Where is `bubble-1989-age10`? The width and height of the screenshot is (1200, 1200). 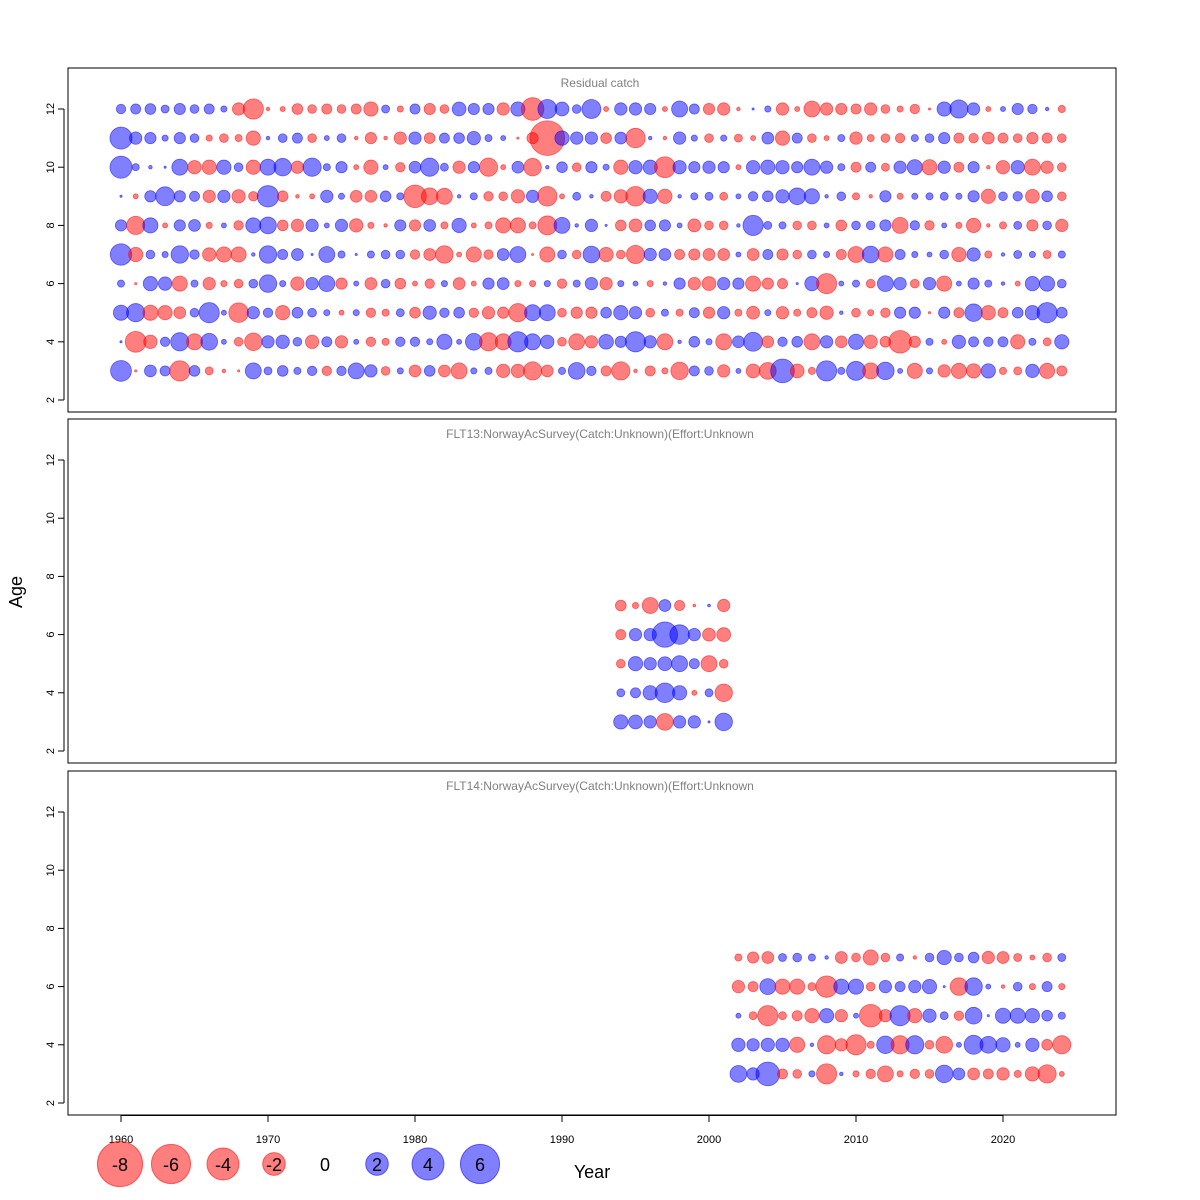
bubble-1989-age10 is located at coordinates (547, 167).